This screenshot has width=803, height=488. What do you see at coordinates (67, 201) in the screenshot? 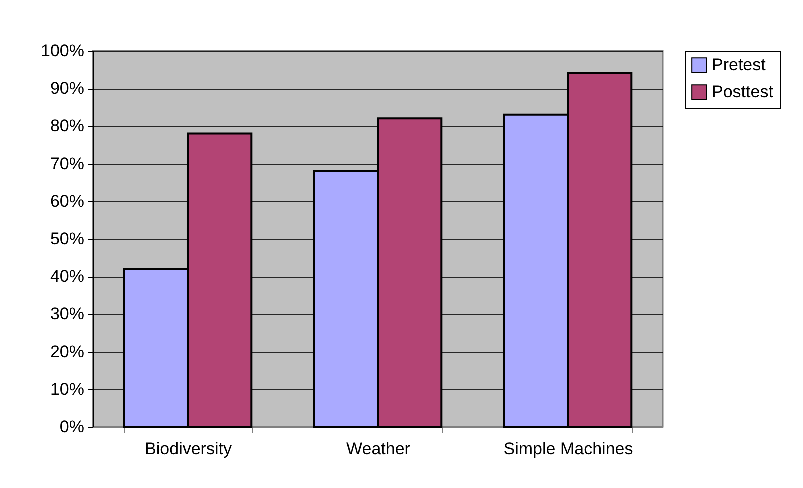
I see `y-tick-label: 60%` at bounding box center [67, 201].